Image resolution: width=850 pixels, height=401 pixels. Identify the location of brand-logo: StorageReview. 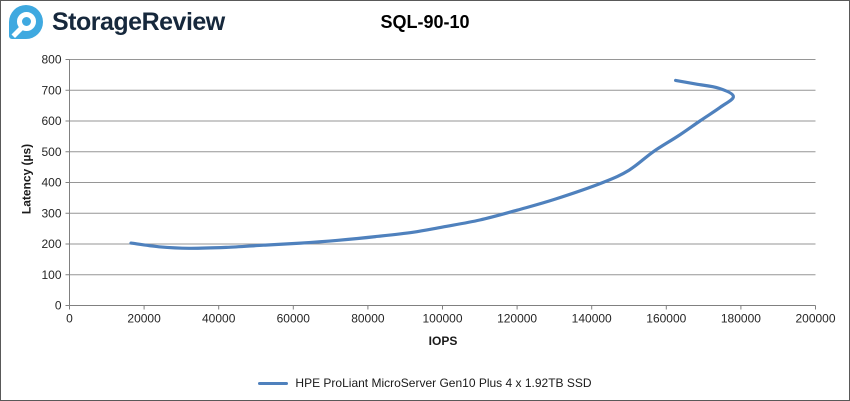
(117, 22).